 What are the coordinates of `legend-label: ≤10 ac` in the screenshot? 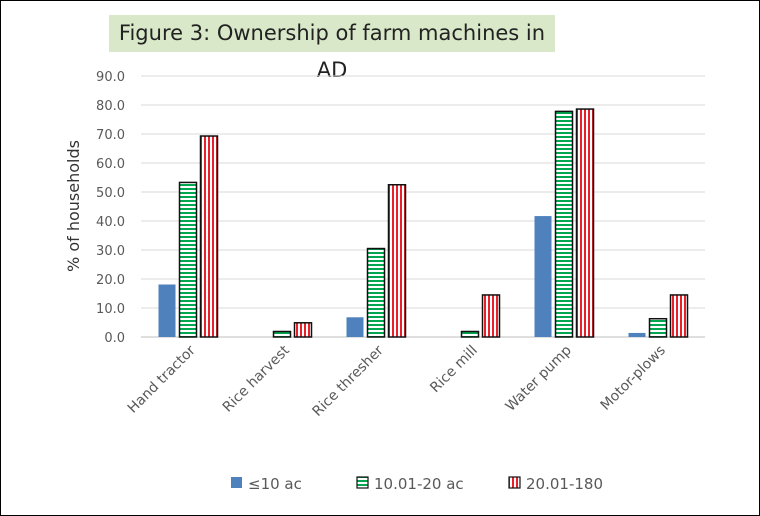 It's located at (275, 484).